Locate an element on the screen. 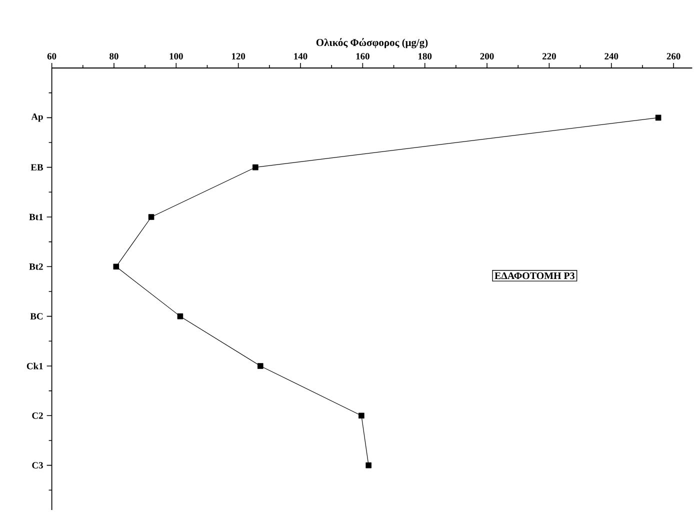  x-tick-label: 140 is located at coordinates (301, 56).